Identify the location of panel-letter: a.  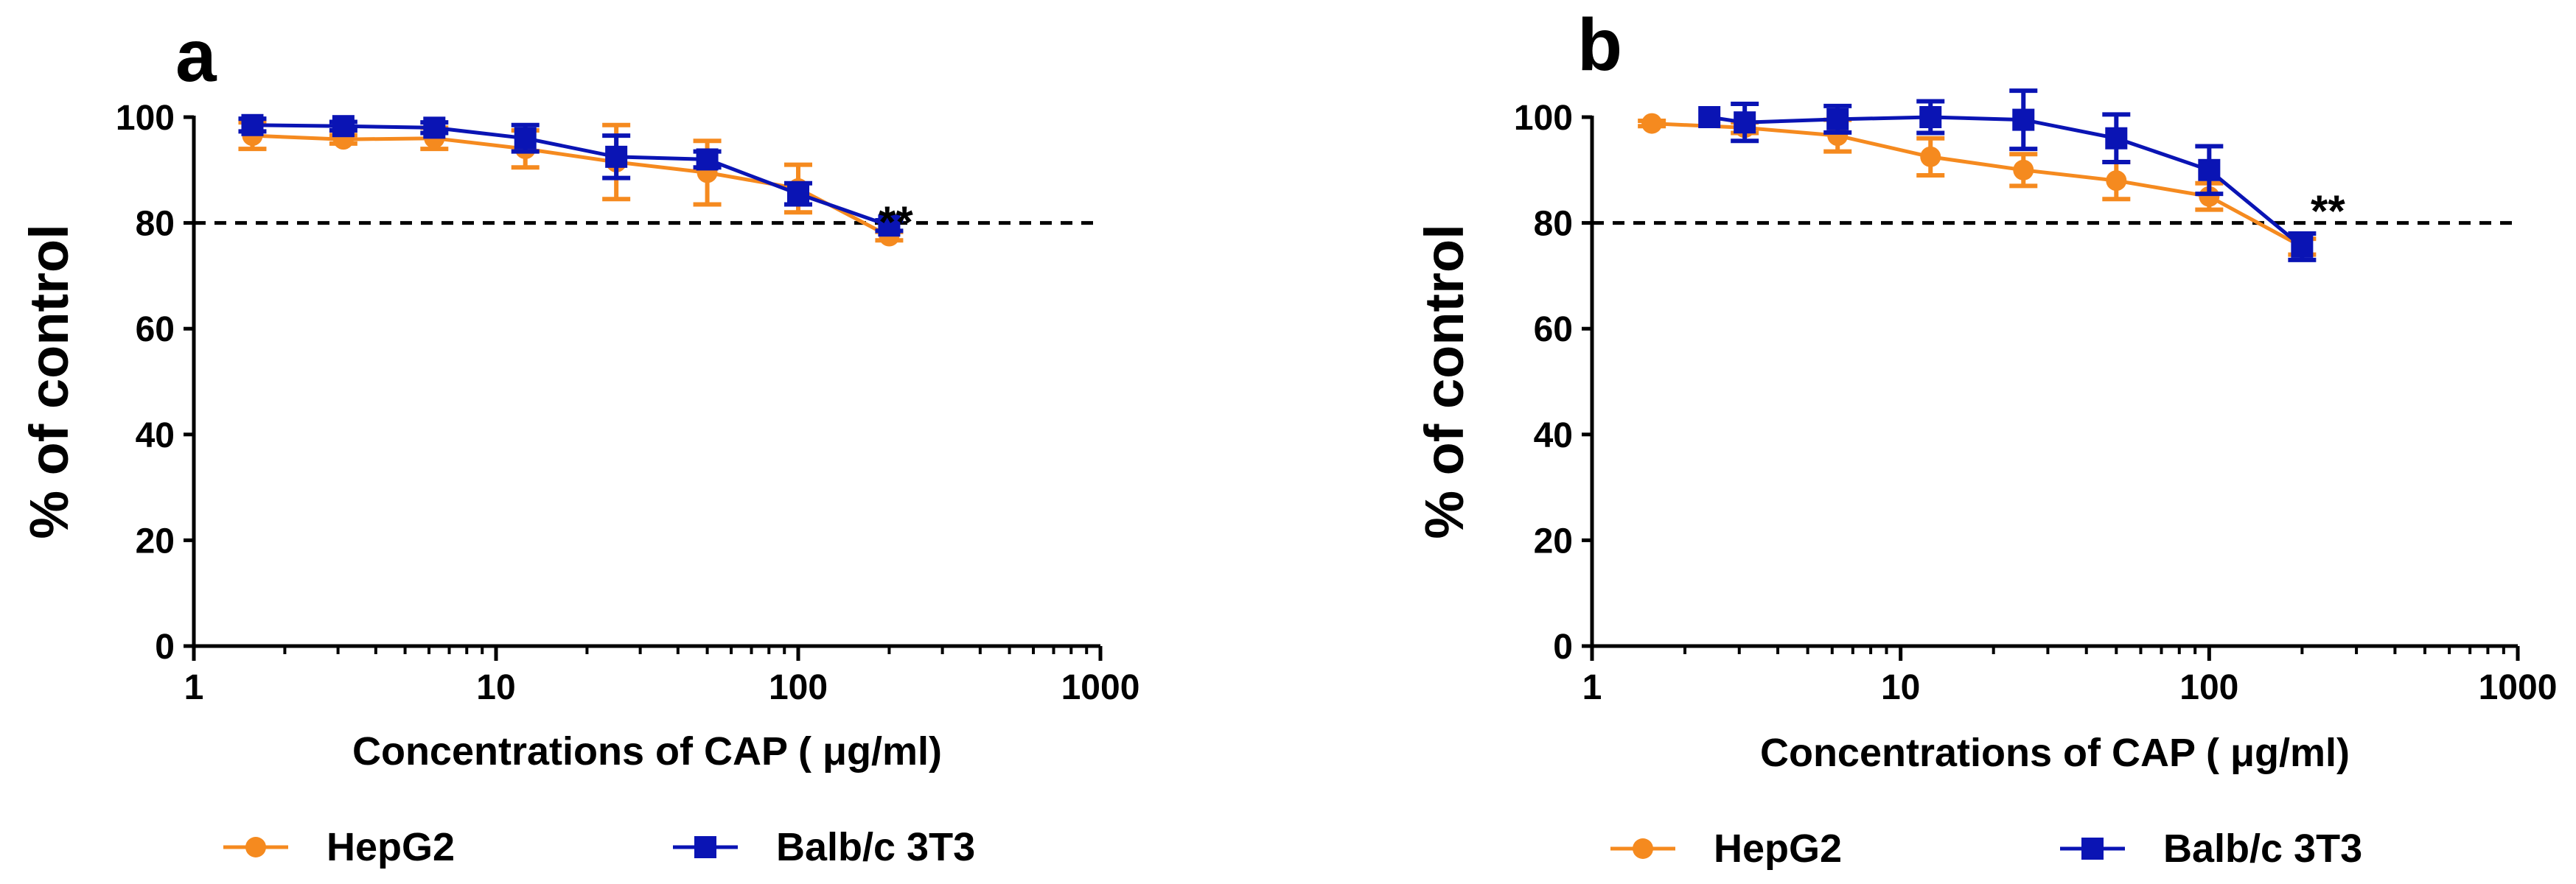
(196, 56).